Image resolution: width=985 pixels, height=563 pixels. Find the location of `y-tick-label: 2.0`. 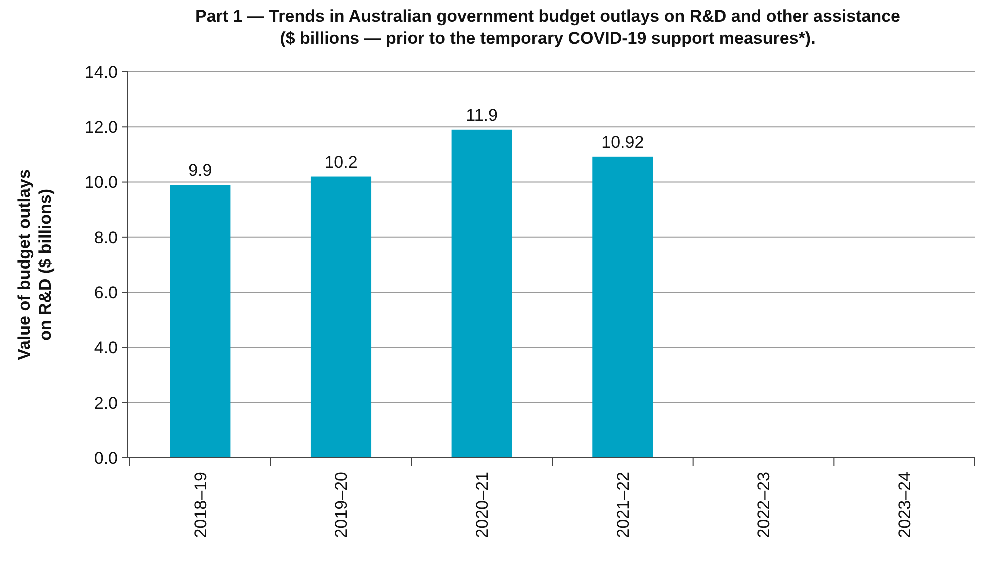

y-tick-label: 2.0 is located at coordinates (106, 403).